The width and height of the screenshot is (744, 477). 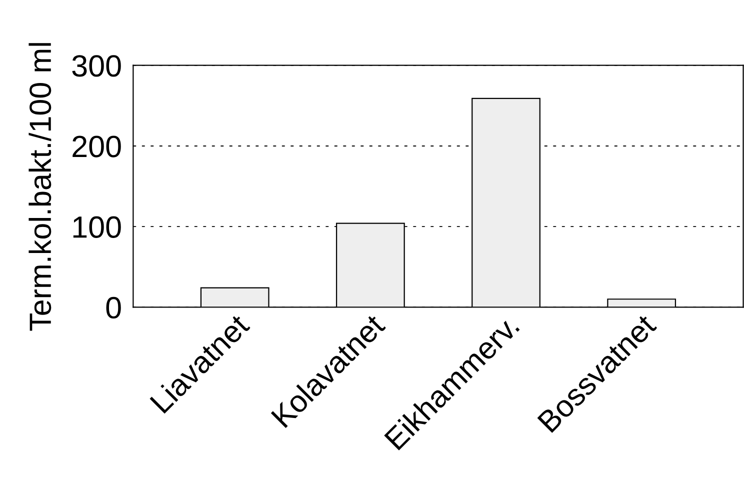 What do you see at coordinates (96, 147) in the screenshot?
I see `y-tick-label: 200` at bounding box center [96, 147].